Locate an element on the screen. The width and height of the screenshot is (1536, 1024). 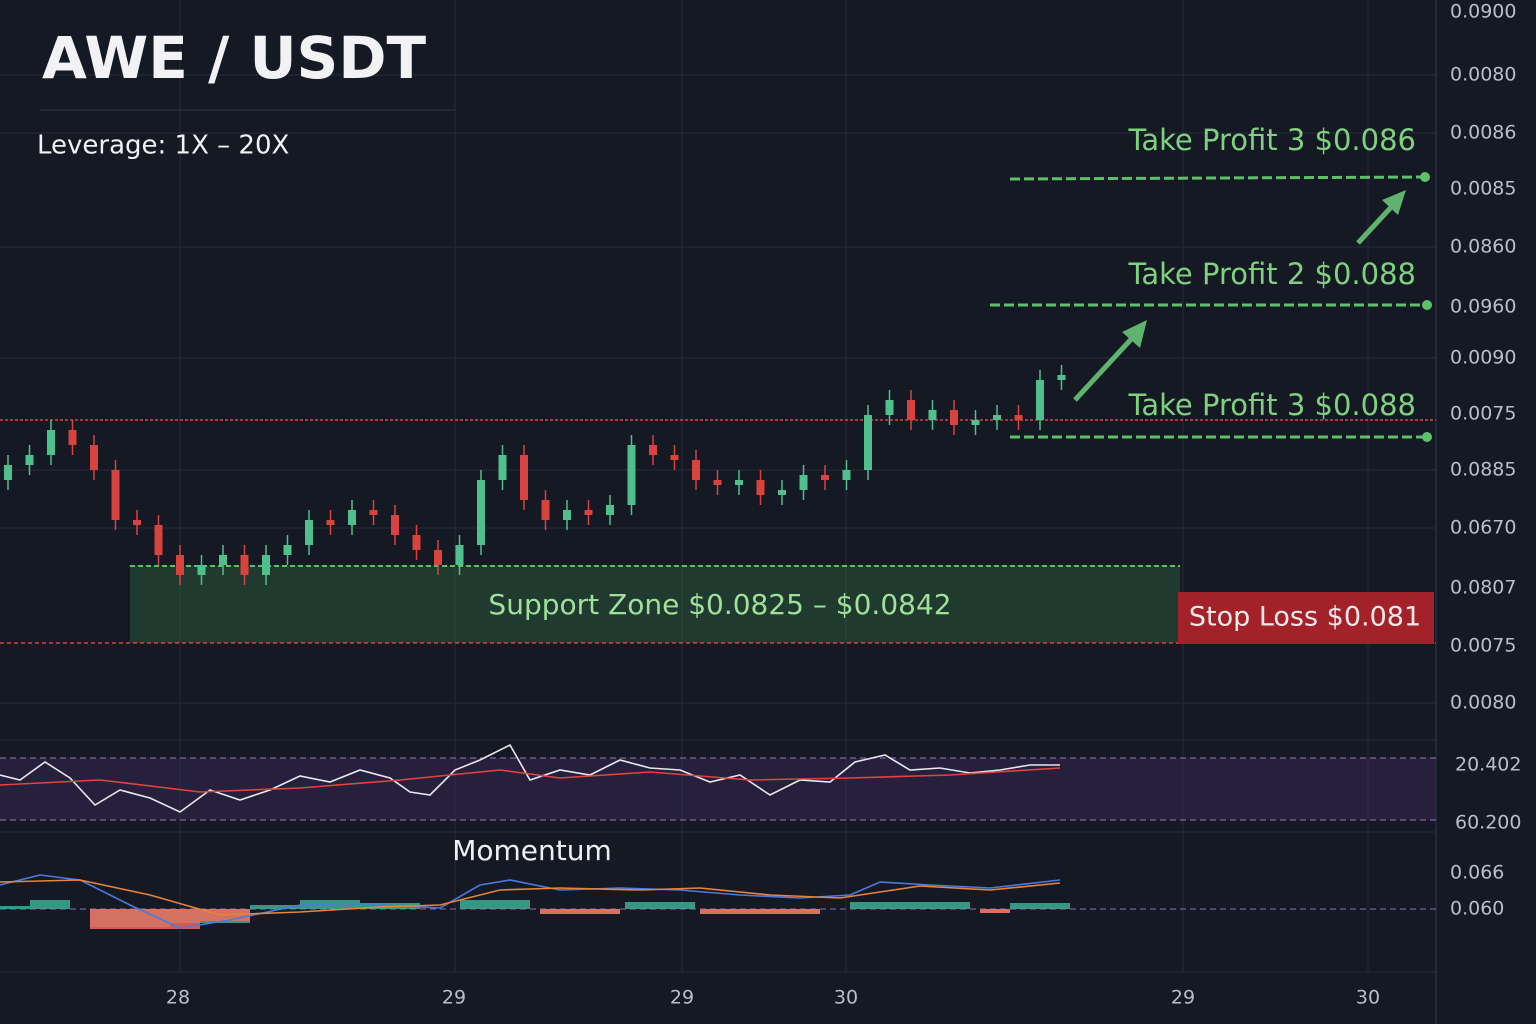
annotation: Stop Loss $0.081 is located at coordinates (1305, 617).